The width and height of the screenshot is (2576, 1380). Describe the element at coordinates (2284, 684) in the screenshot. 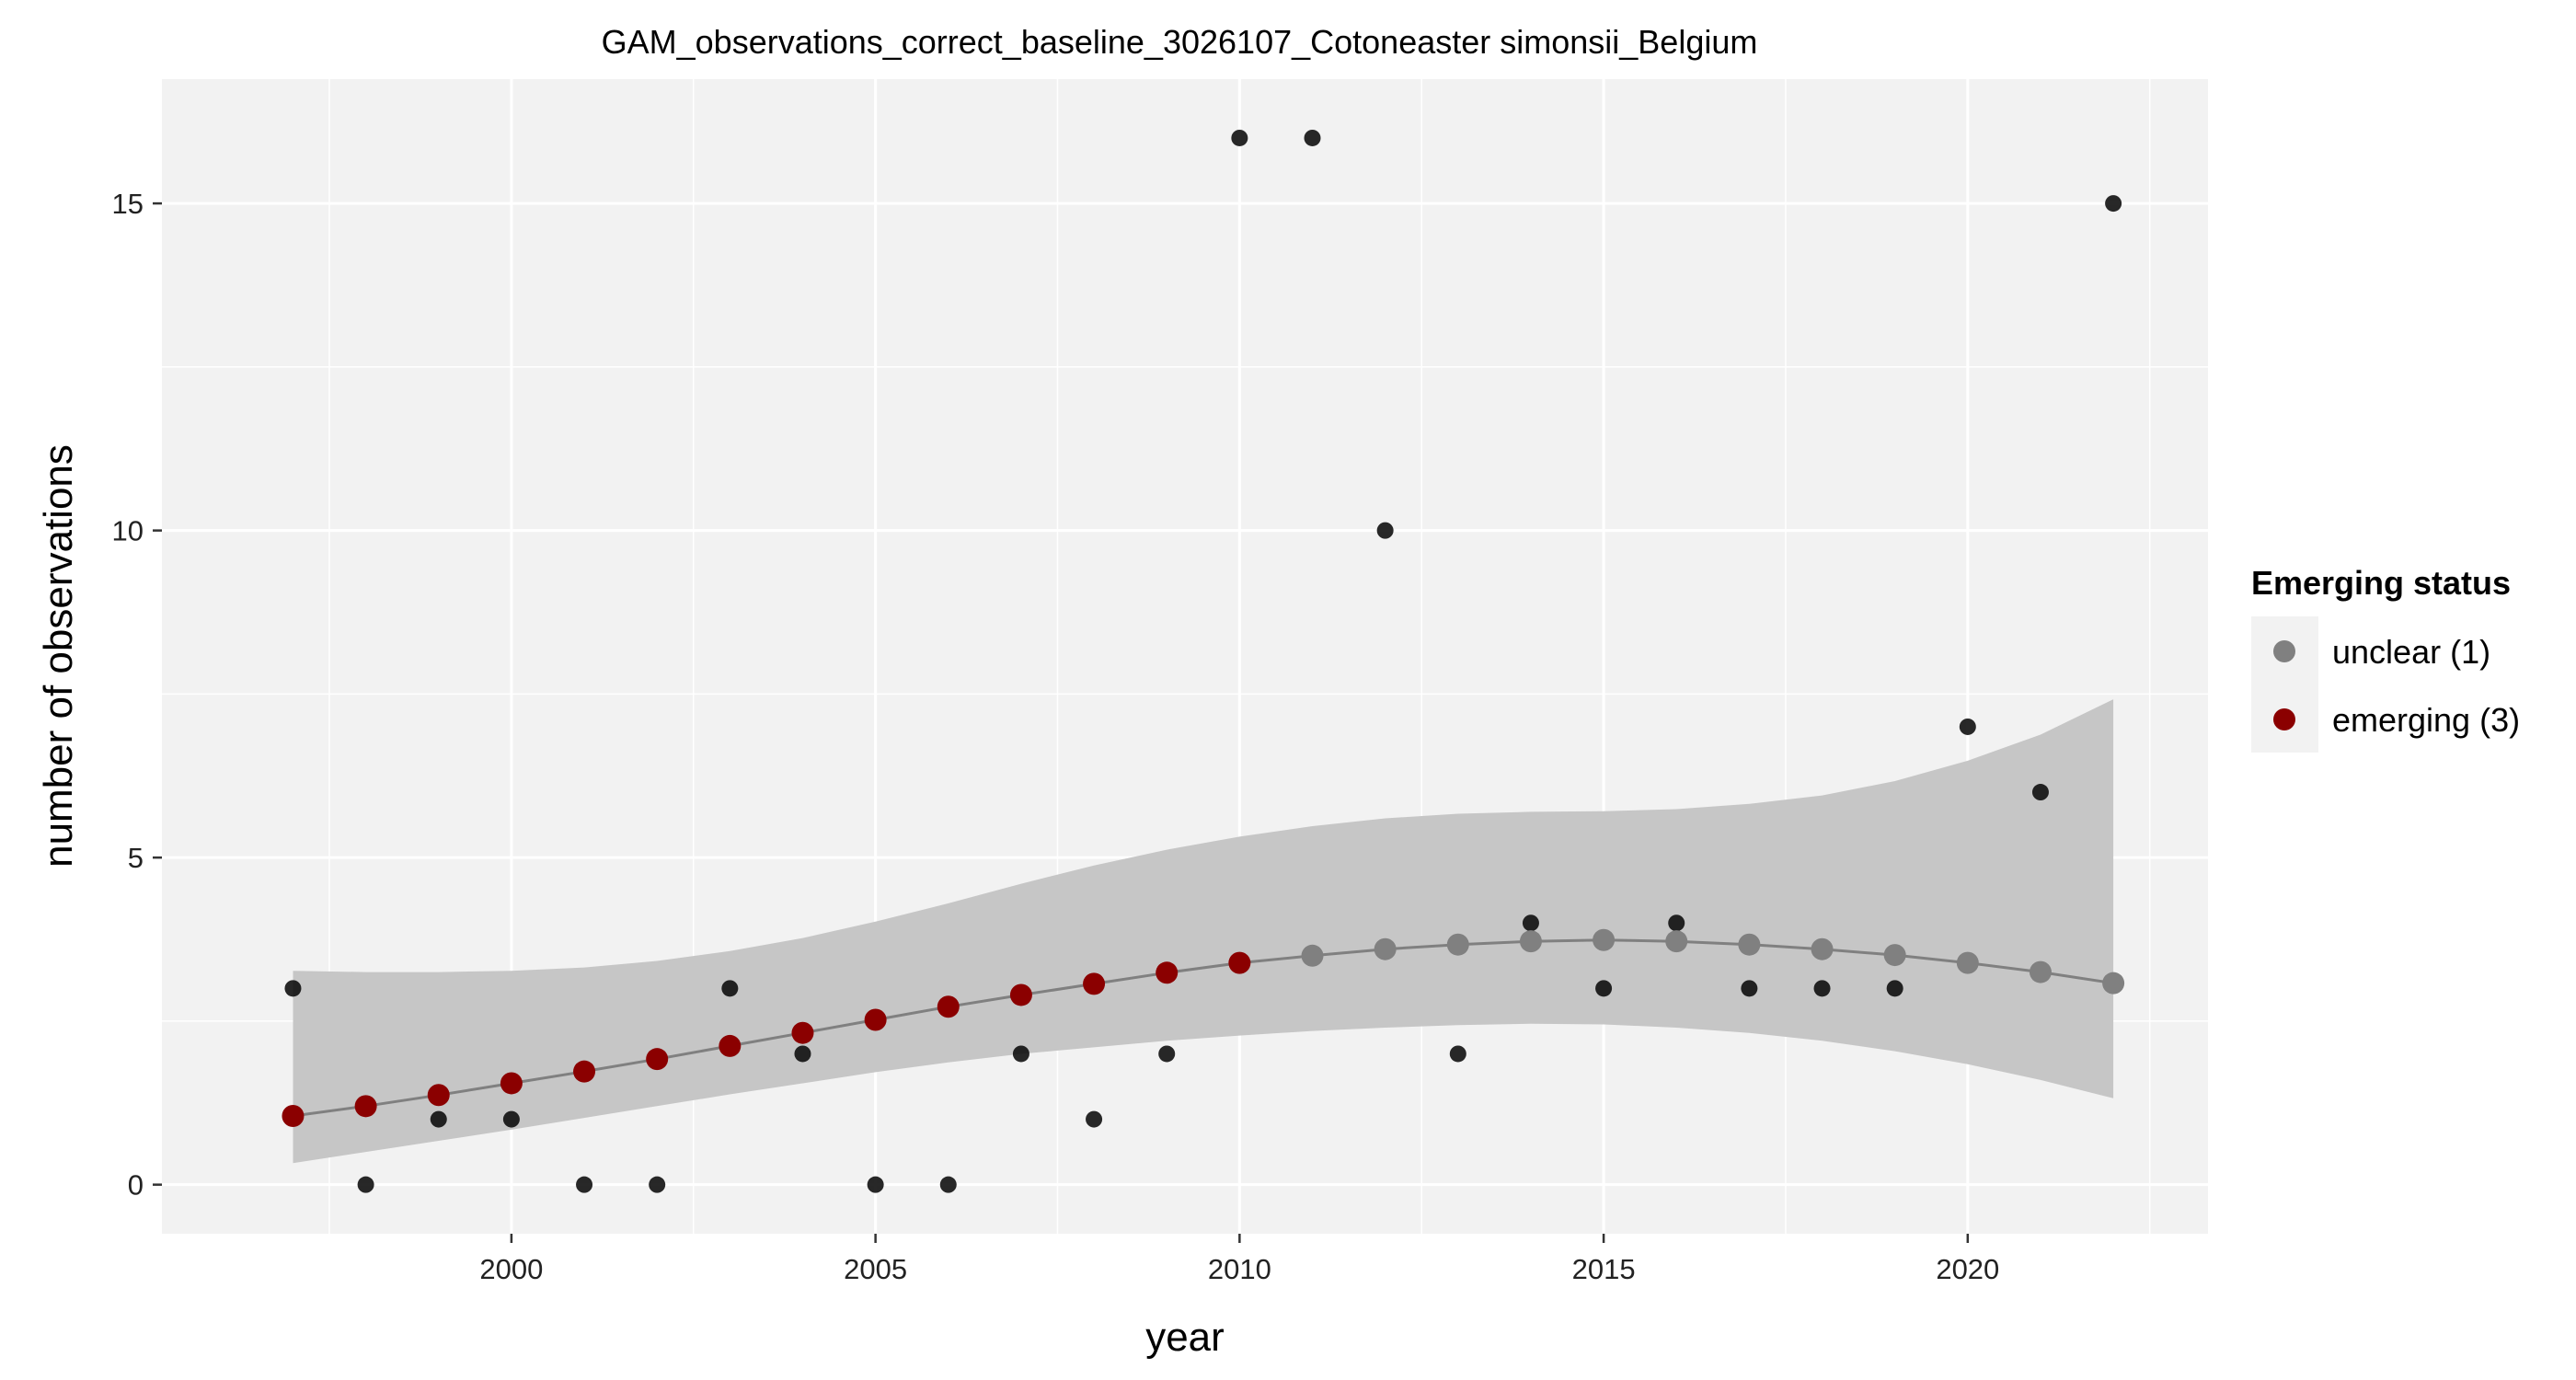

I see `legend-key-background` at that location.